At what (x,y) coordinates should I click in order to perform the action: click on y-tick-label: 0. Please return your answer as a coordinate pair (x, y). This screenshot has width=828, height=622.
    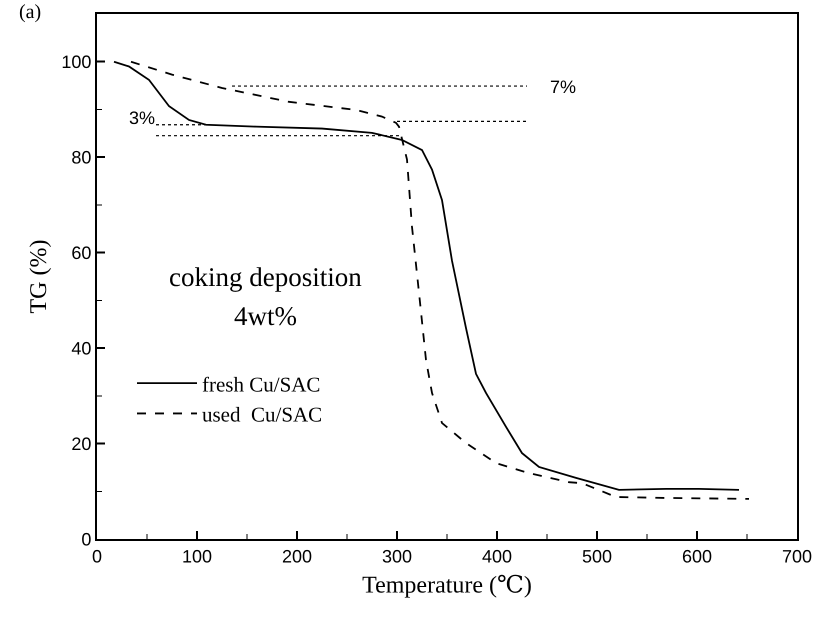
    Looking at the image, I should click on (86, 539).